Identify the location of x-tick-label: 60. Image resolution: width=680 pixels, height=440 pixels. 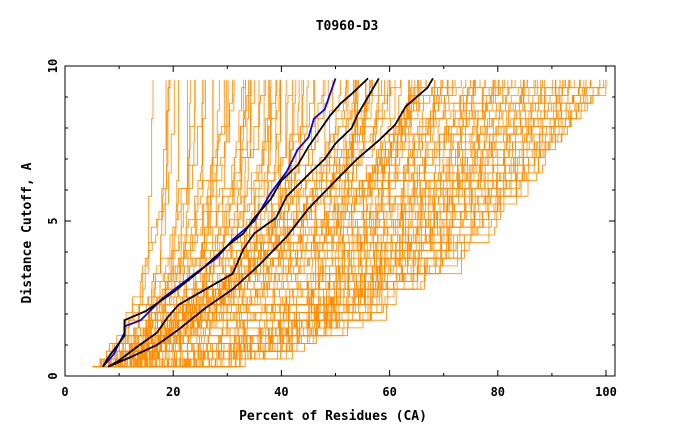
(389, 392).